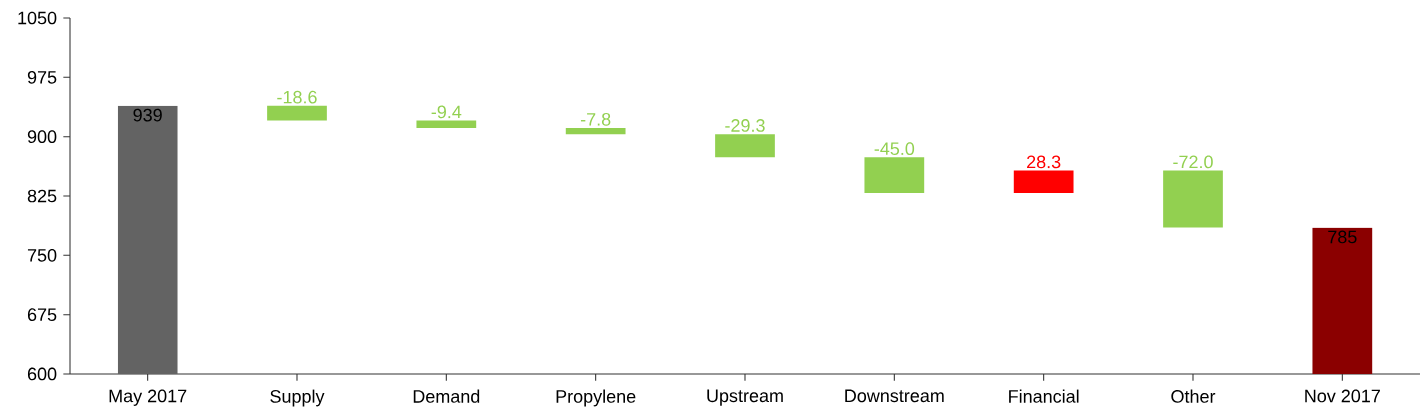 This screenshot has width=1424, height=418. Describe the element at coordinates (42, 137) in the screenshot. I see `y-tick-label: 900` at that location.